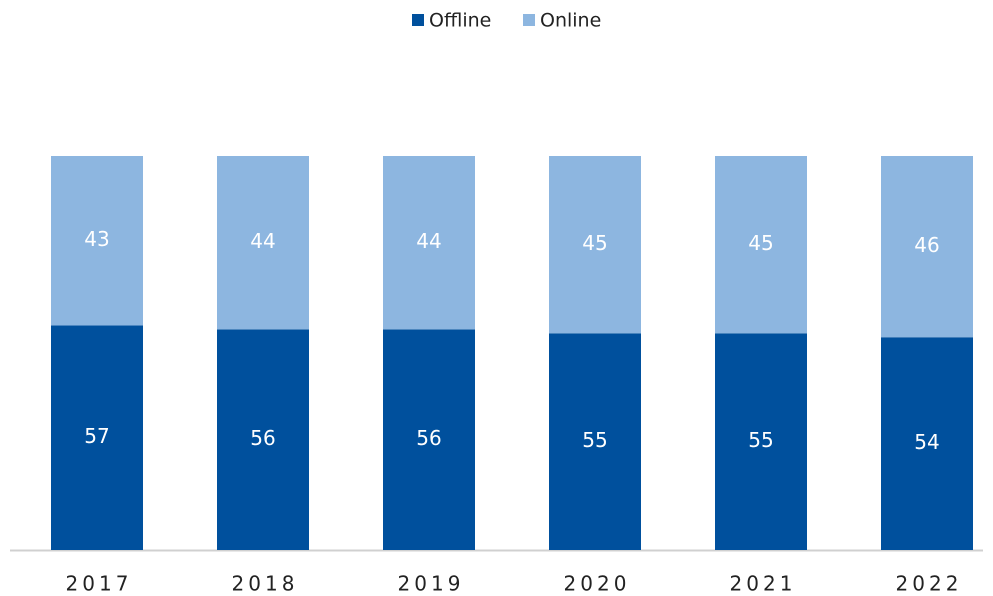 The height and width of the screenshot is (596, 993). I want to click on value-label: 57, so click(96, 436).